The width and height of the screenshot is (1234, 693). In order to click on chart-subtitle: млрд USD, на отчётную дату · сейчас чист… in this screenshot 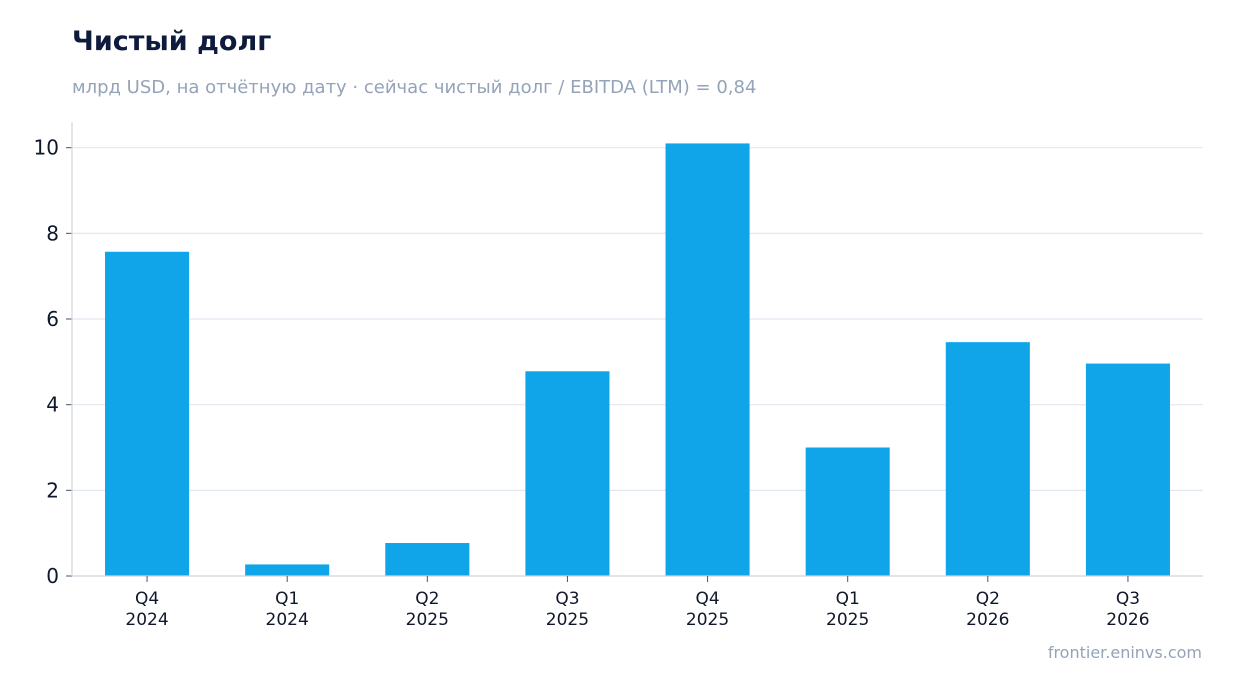, I will do `click(414, 87)`.